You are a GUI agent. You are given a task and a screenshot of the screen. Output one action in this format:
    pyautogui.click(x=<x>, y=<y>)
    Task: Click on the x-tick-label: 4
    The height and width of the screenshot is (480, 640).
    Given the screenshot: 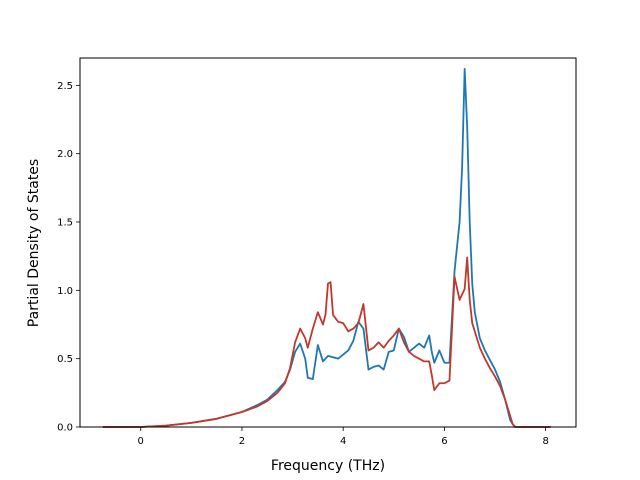 What is the action you would take?
    pyautogui.click(x=343, y=441)
    